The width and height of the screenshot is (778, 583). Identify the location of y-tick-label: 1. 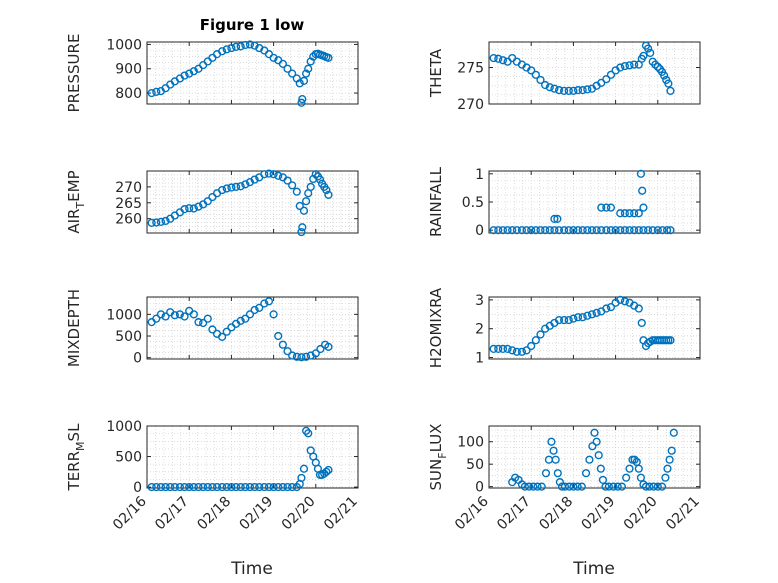
(479, 175).